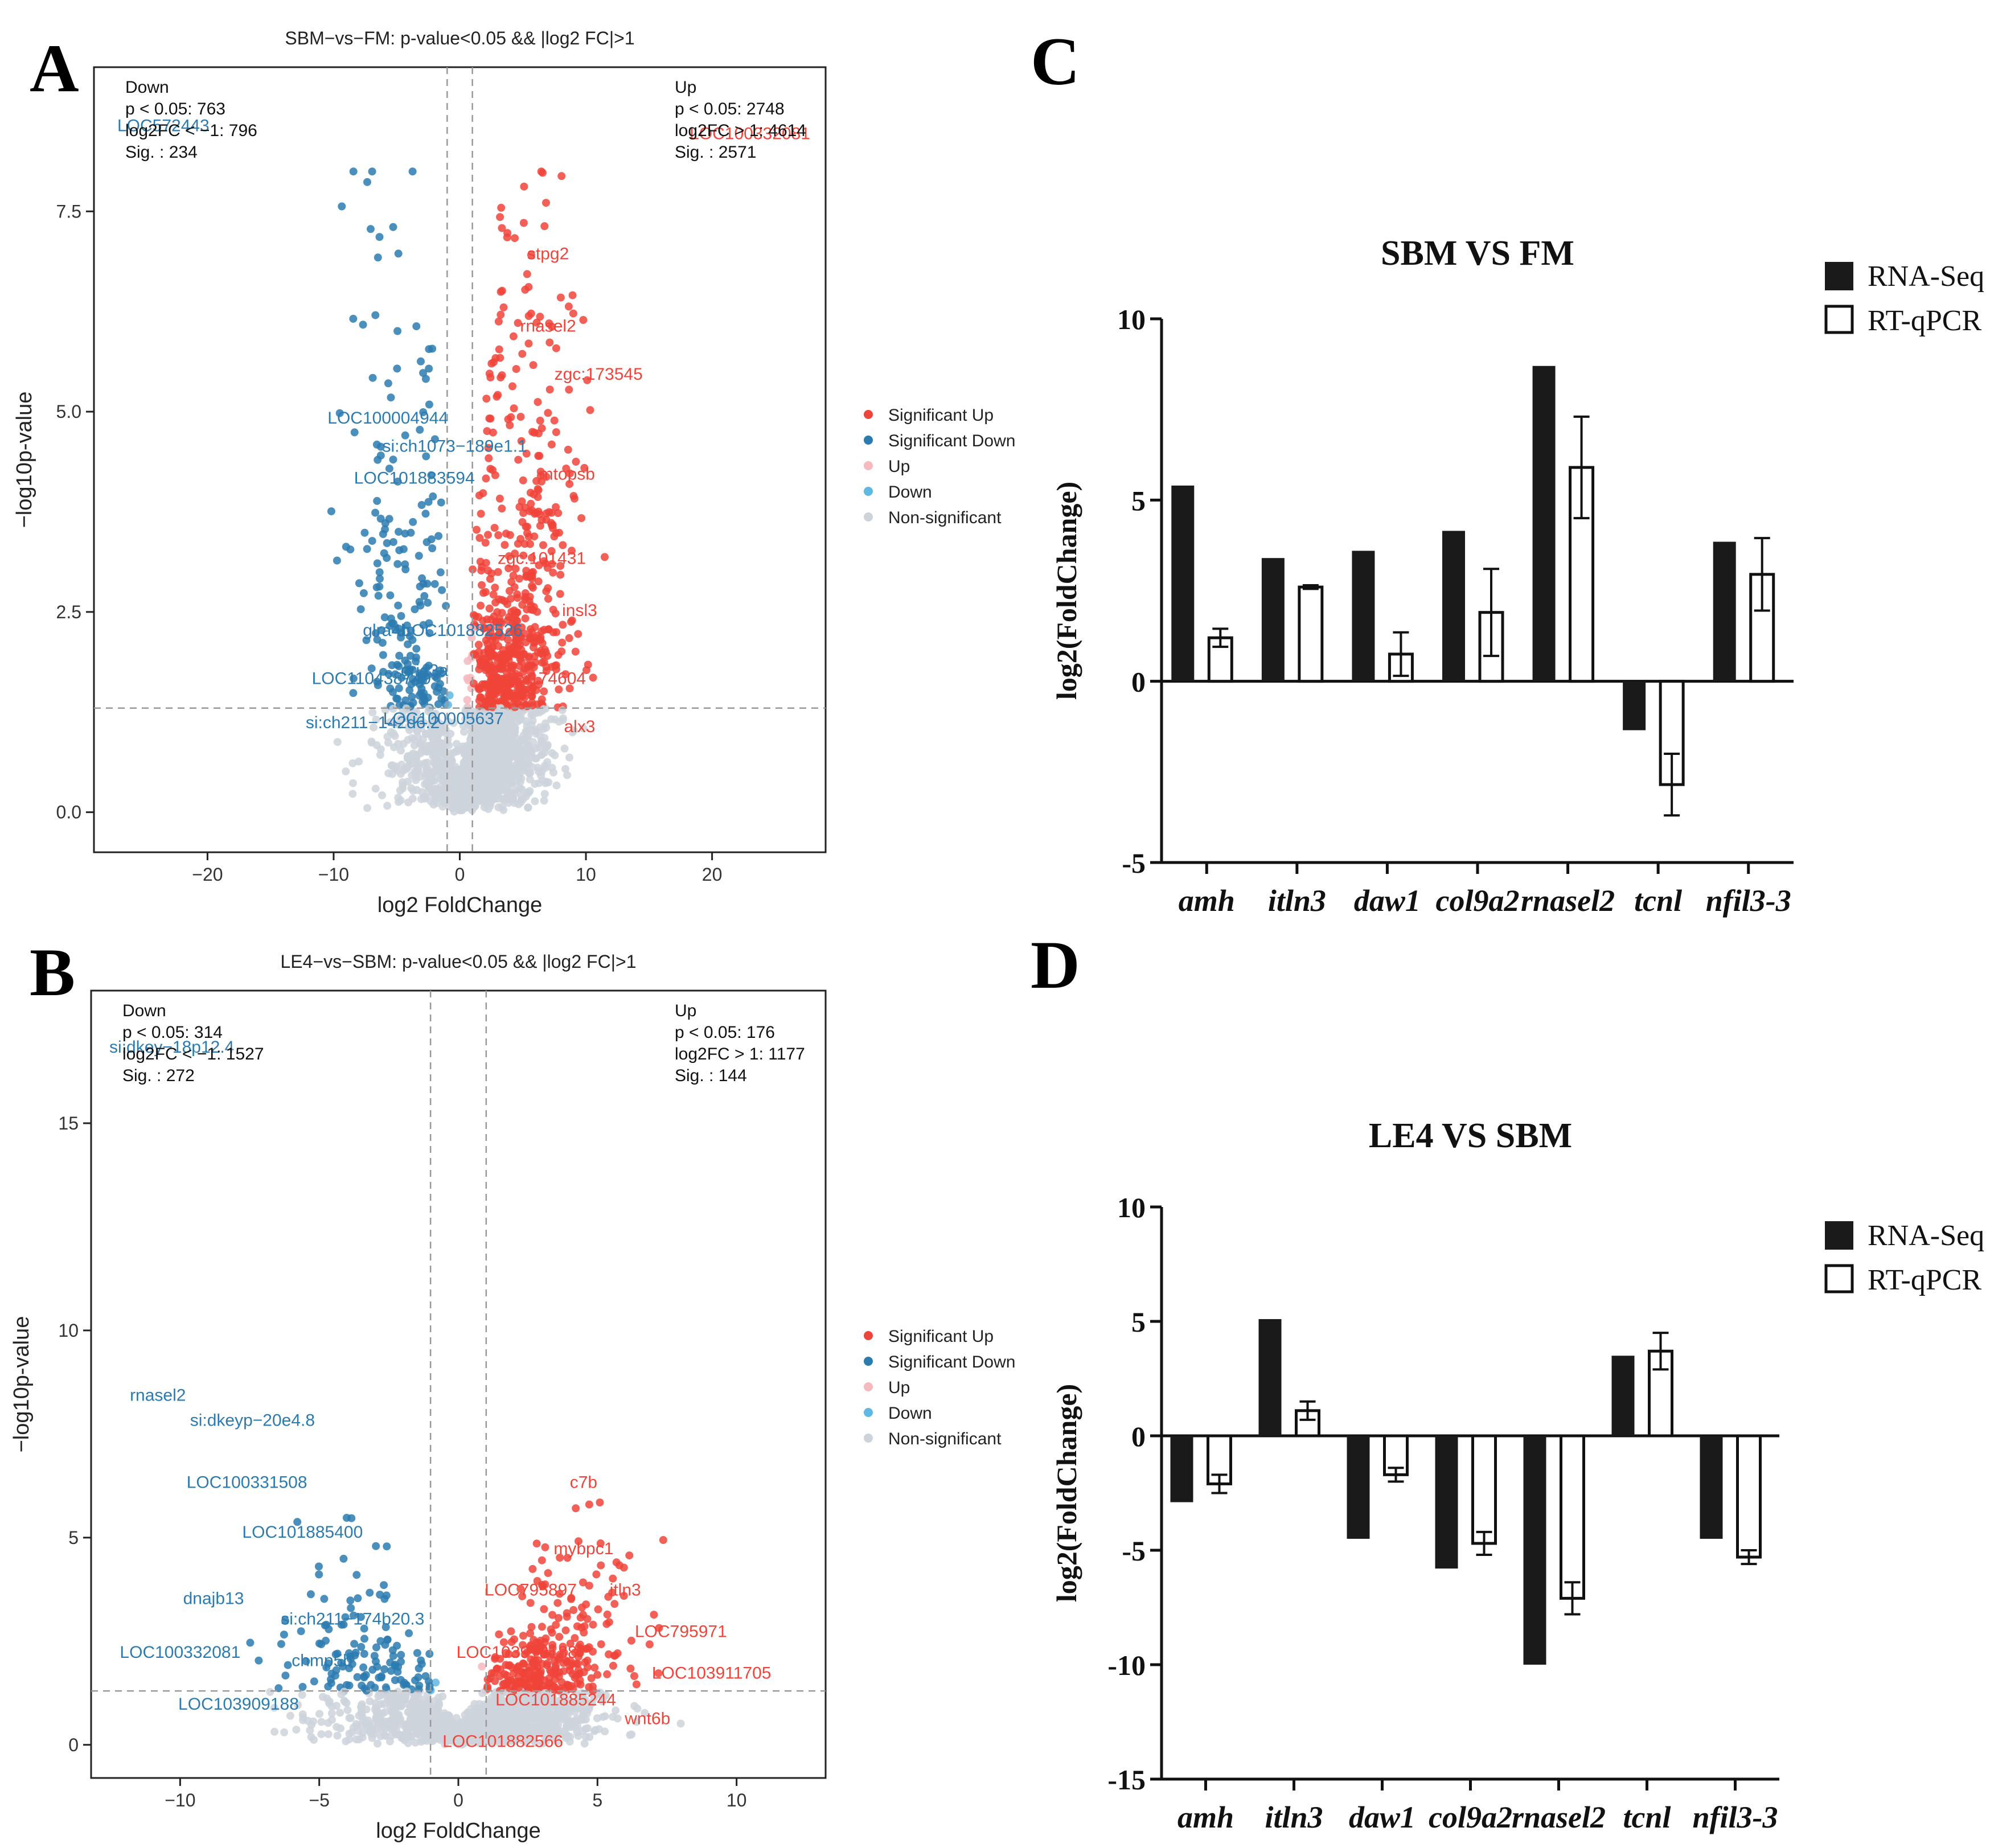 This screenshot has height=1848, width=1990. What do you see at coordinates (712, 1673) in the screenshot?
I see `gene-label-up: LOC103911705` at bounding box center [712, 1673].